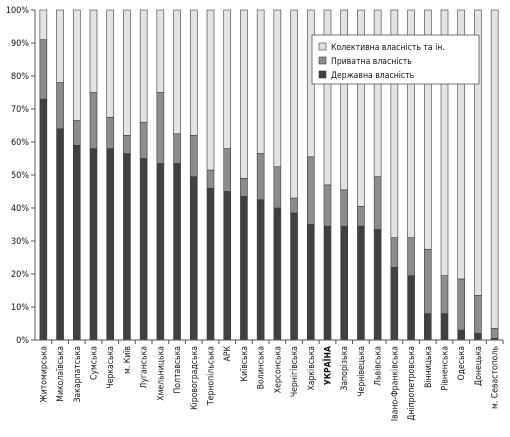 The image size is (510, 437). Describe the element at coordinates (262, 368) in the screenshot. I see `x-category-label: Волинська` at that location.